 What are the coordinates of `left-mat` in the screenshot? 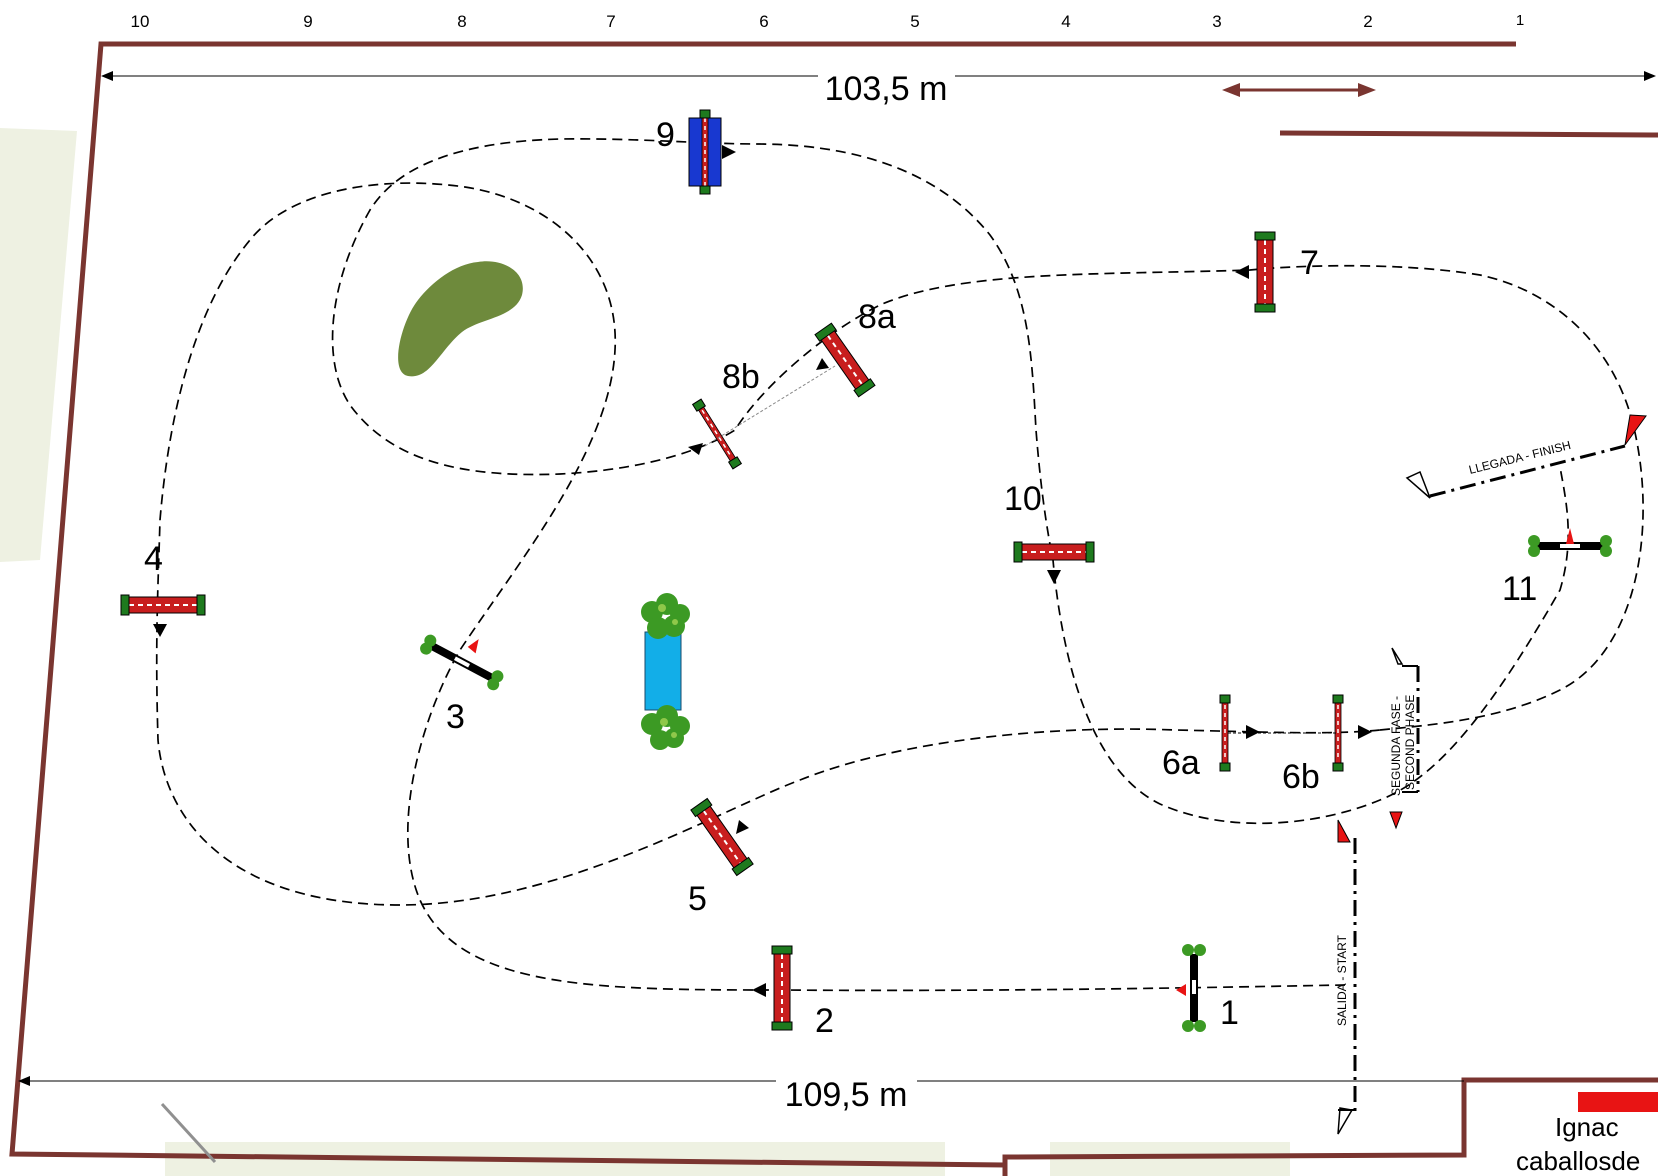 It's located at (38, 345).